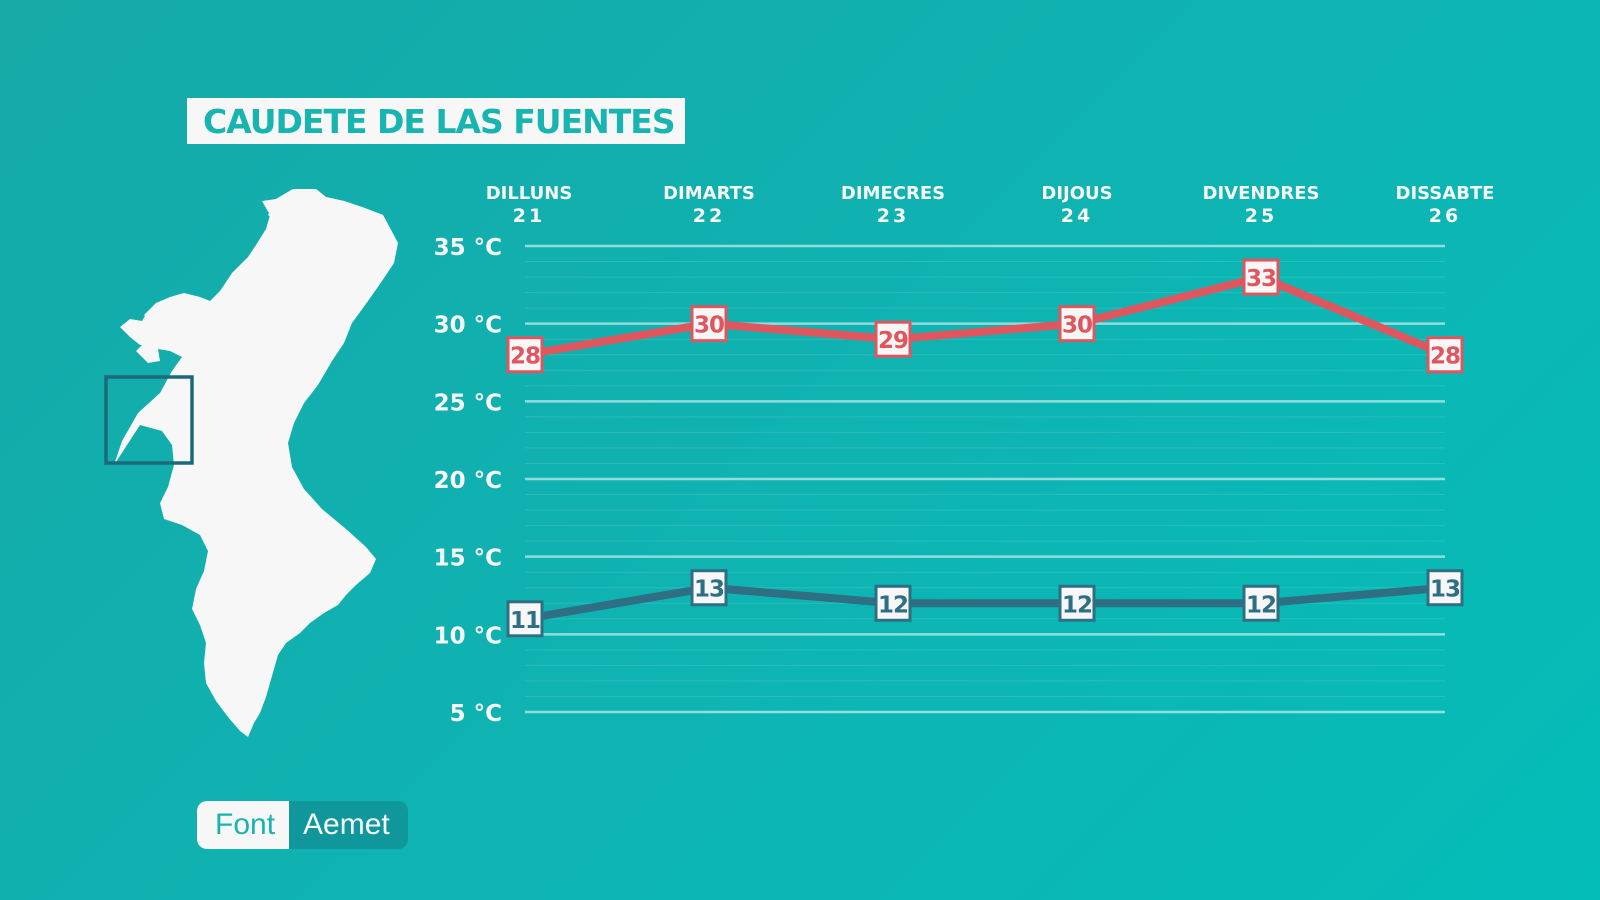 Image resolution: width=1600 pixels, height=900 pixels. What do you see at coordinates (243, 825) in the screenshot?
I see `source-label: Font` at bounding box center [243, 825].